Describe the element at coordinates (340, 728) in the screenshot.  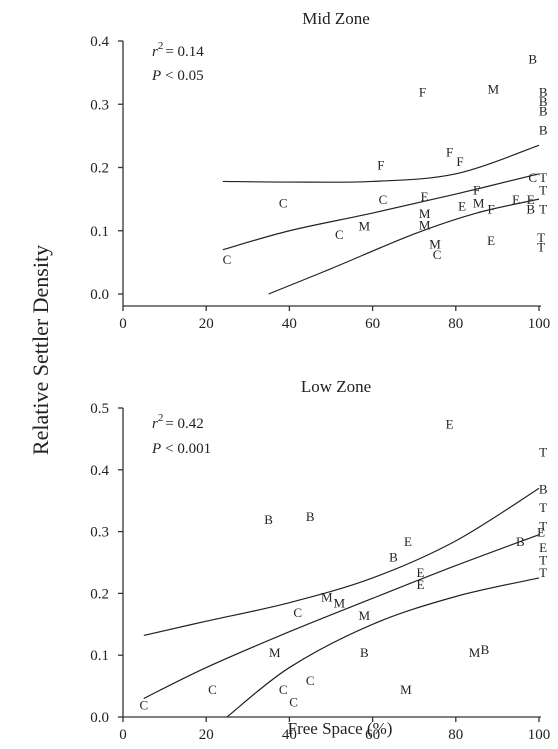
I see `x-axis-label: Free Space (%)` at that location.